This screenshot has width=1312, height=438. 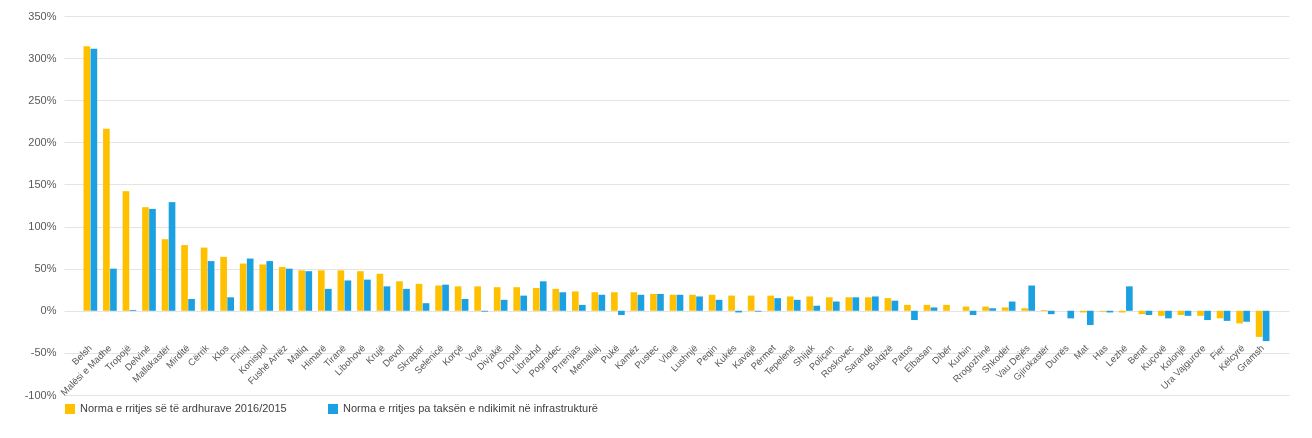 I want to click on y-tick-label: -50%, so click(x=43, y=352).